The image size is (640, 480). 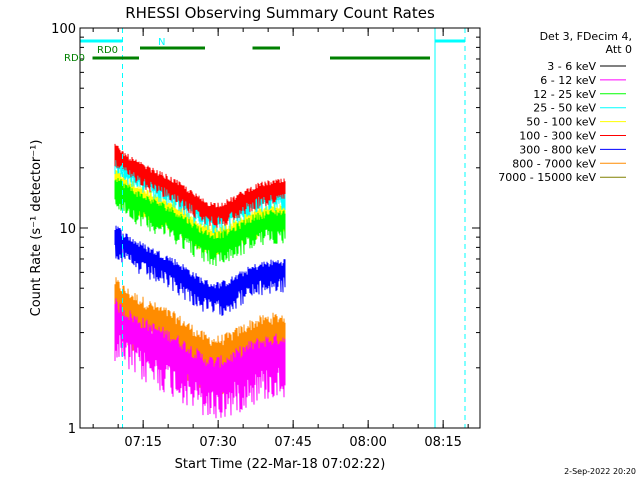 What do you see at coordinates (571, 66) in the screenshot?
I see `legend-label-0: 3 - 6 keV` at bounding box center [571, 66].